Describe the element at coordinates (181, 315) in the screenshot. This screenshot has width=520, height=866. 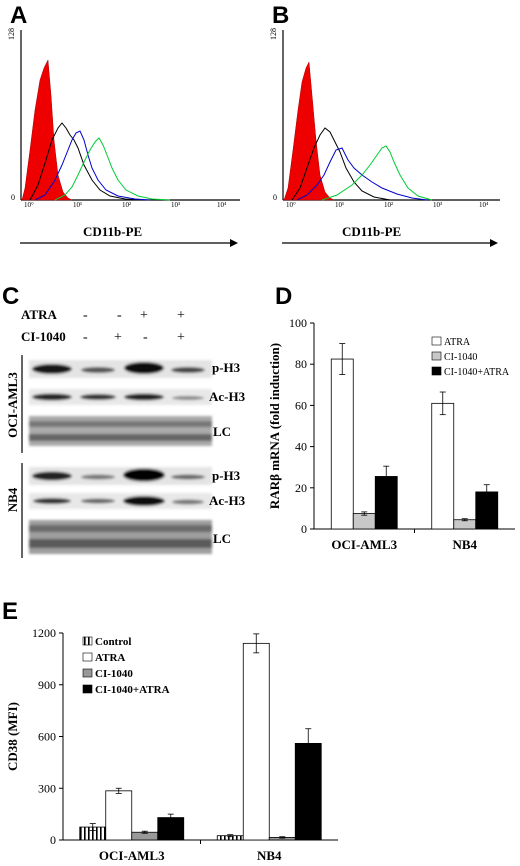
I see `sign-atra-lane4: +` at that location.